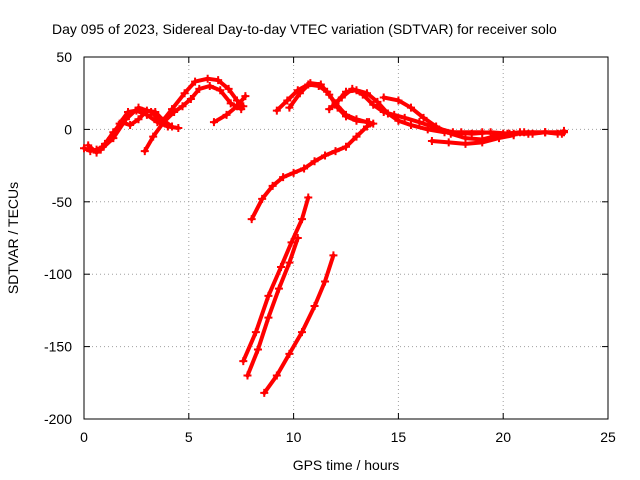  I want to click on y-axis-label: SDTVAR / TECUs, so click(13, 238).